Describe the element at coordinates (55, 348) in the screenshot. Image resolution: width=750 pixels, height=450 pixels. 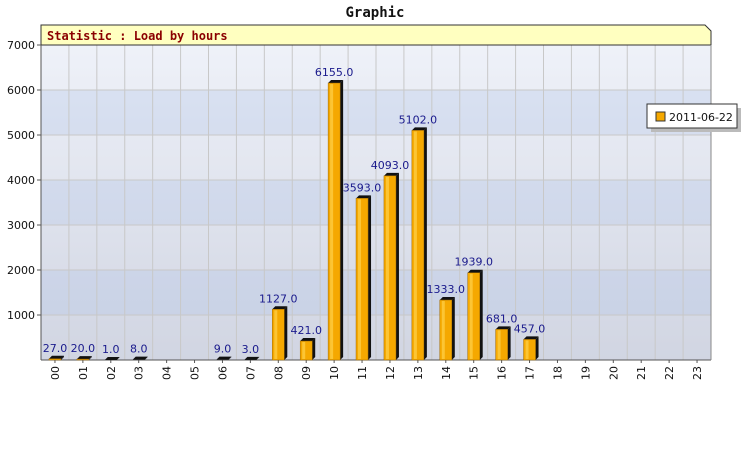
I see `value-label-00: 27.0` at that location.